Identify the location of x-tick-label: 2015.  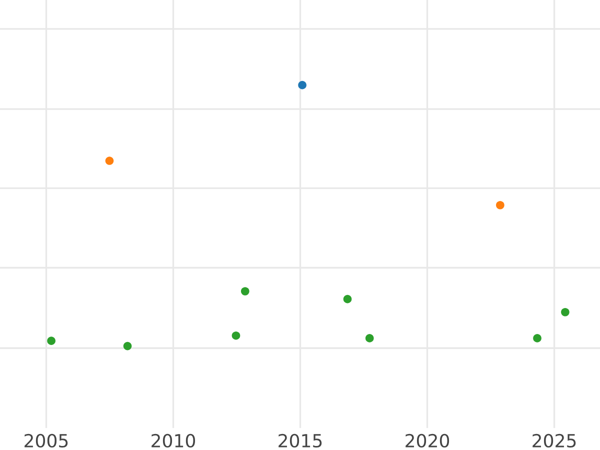
(300, 441).